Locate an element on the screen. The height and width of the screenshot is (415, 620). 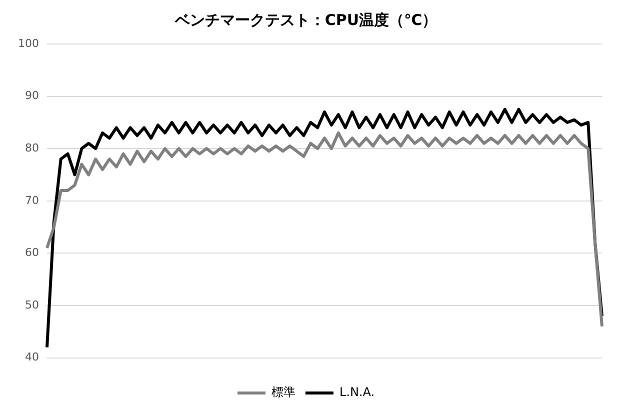
legend-label: L.N.A. is located at coordinates (357, 392).